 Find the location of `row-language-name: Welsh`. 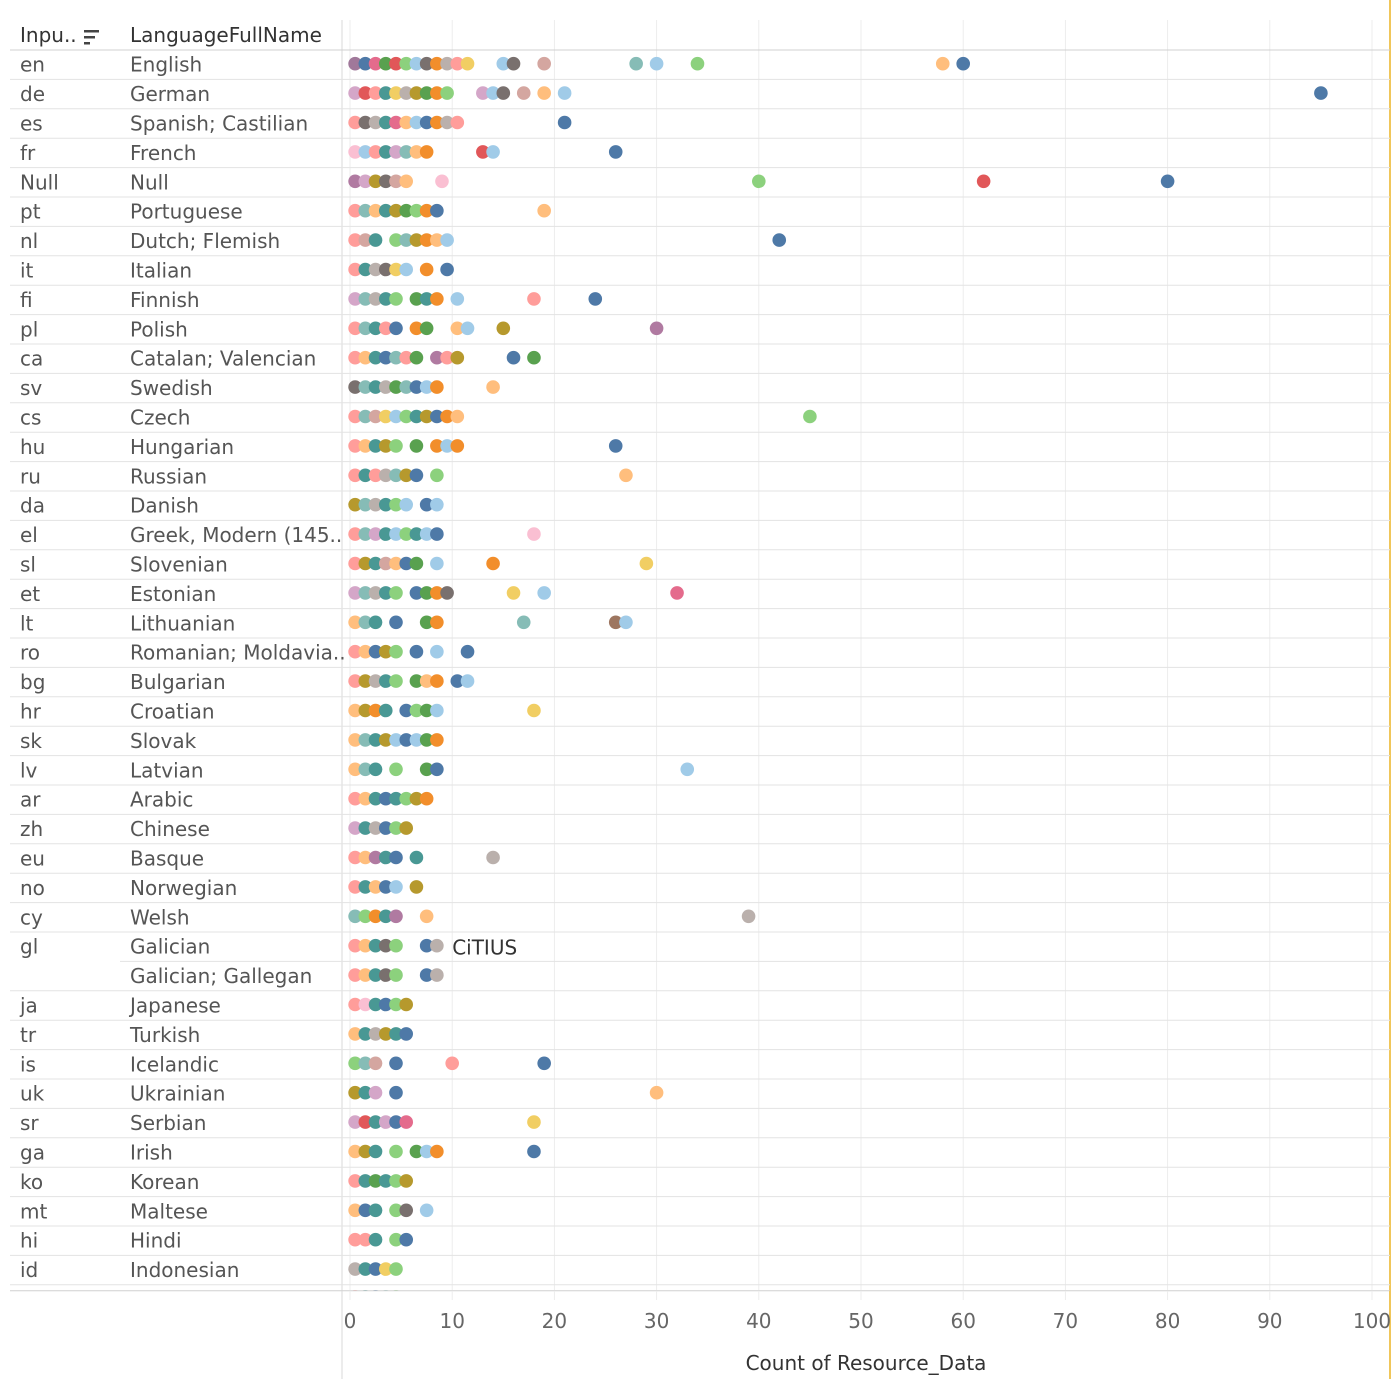

row-language-name: Welsh is located at coordinates (160, 917).